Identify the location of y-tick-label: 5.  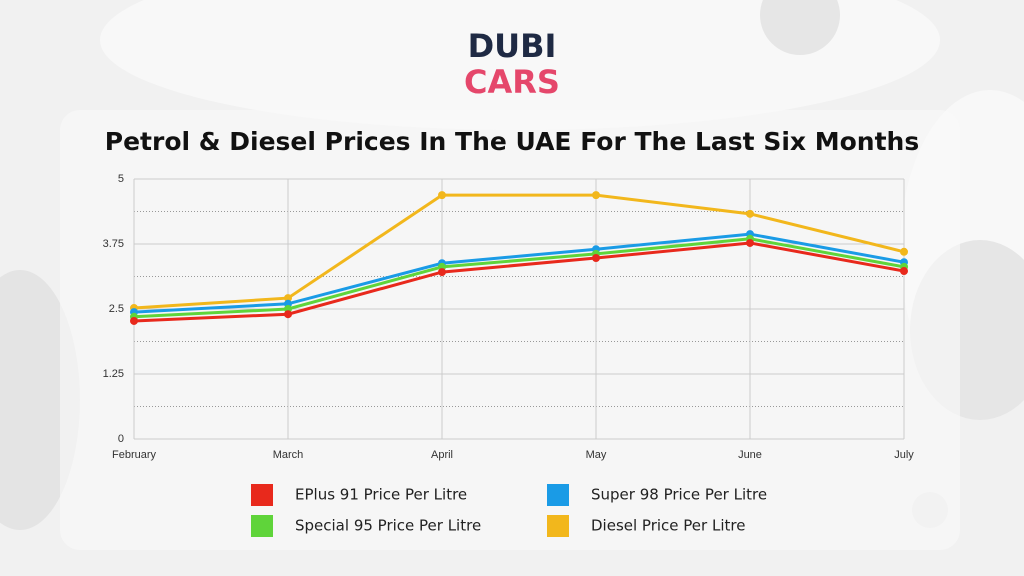
(121, 179).